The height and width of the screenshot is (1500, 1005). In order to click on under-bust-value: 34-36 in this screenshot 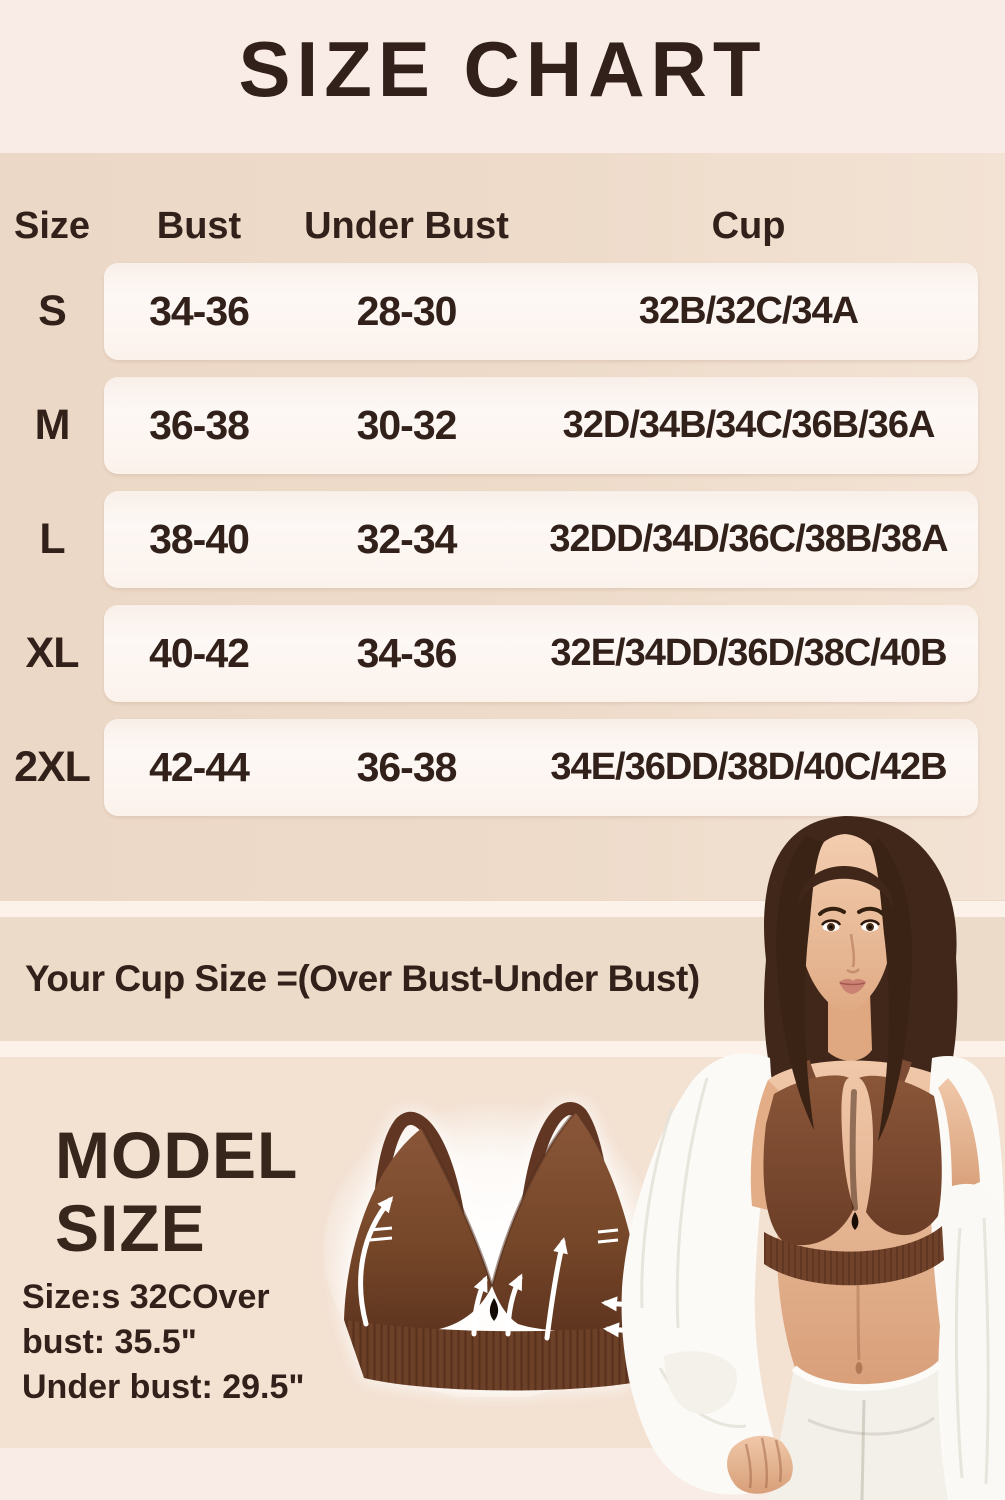, I will do `click(407, 653)`.